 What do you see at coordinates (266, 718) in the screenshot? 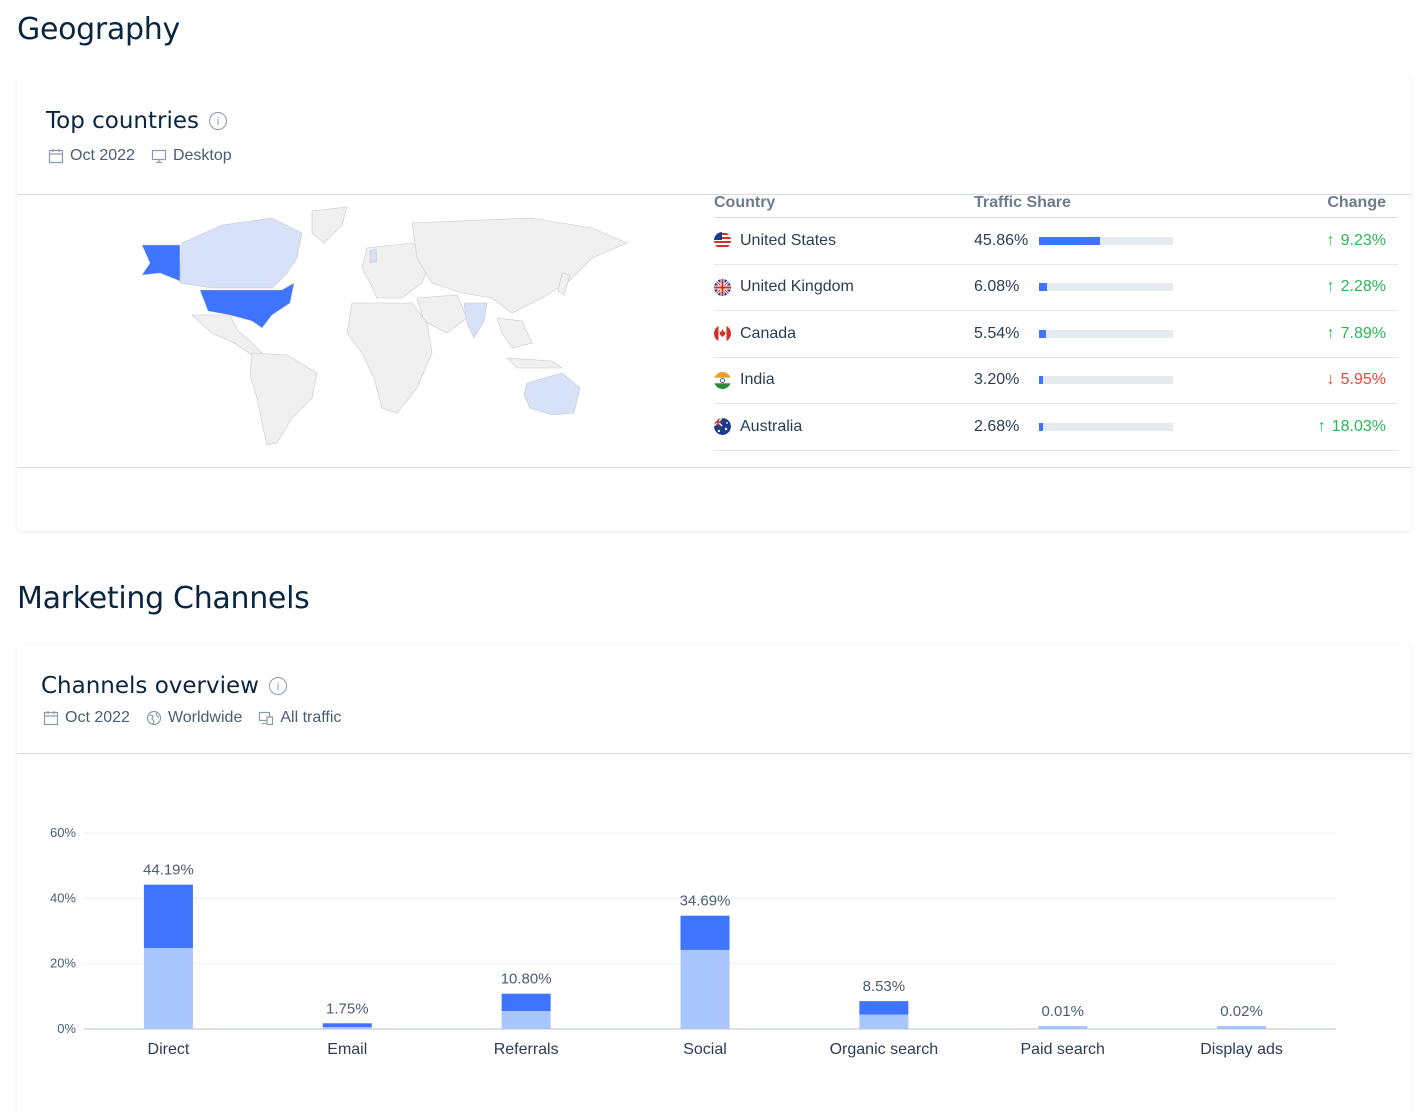
I see `devices-icon` at bounding box center [266, 718].